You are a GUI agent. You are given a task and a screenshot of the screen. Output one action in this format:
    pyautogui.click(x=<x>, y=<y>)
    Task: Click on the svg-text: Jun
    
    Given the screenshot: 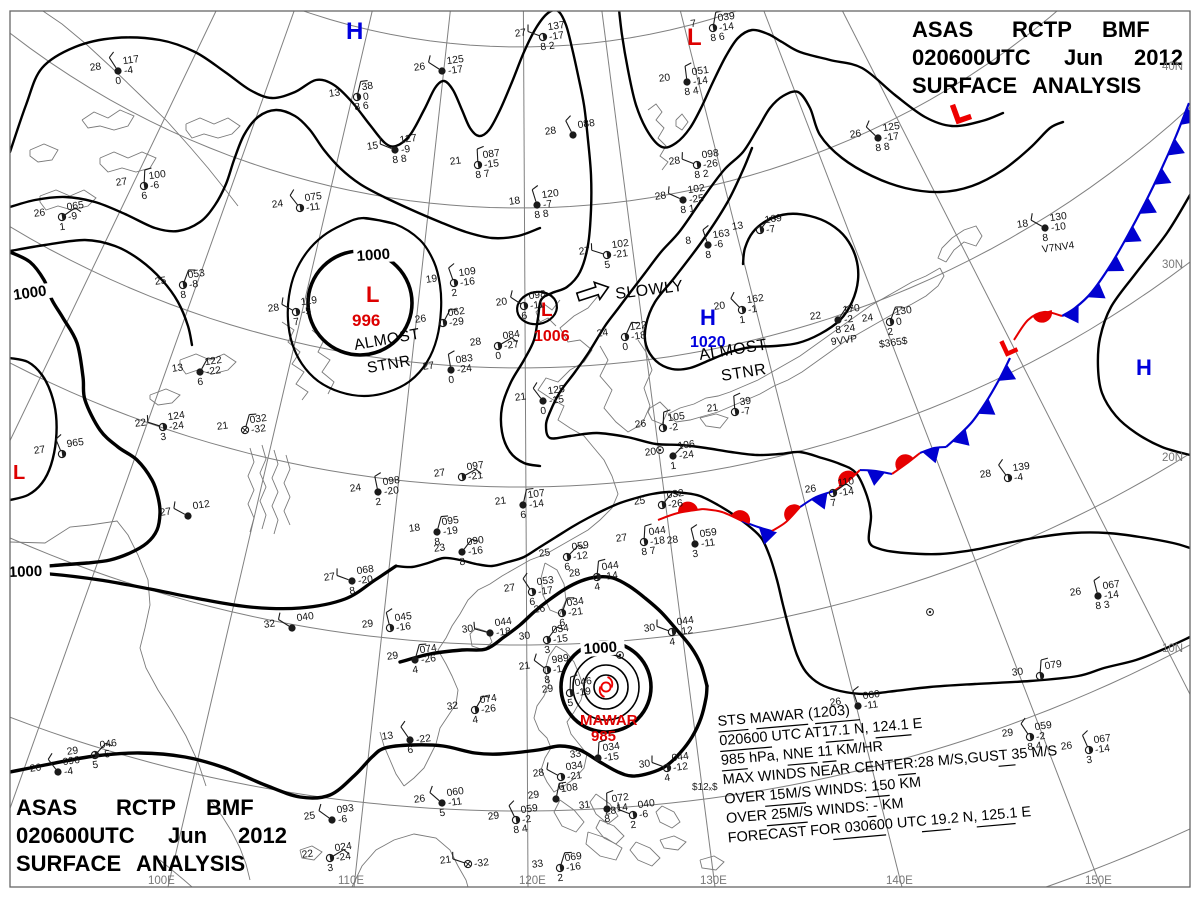 What is the action you would take?
    pyautogui.click(x=1083, y=57)
    